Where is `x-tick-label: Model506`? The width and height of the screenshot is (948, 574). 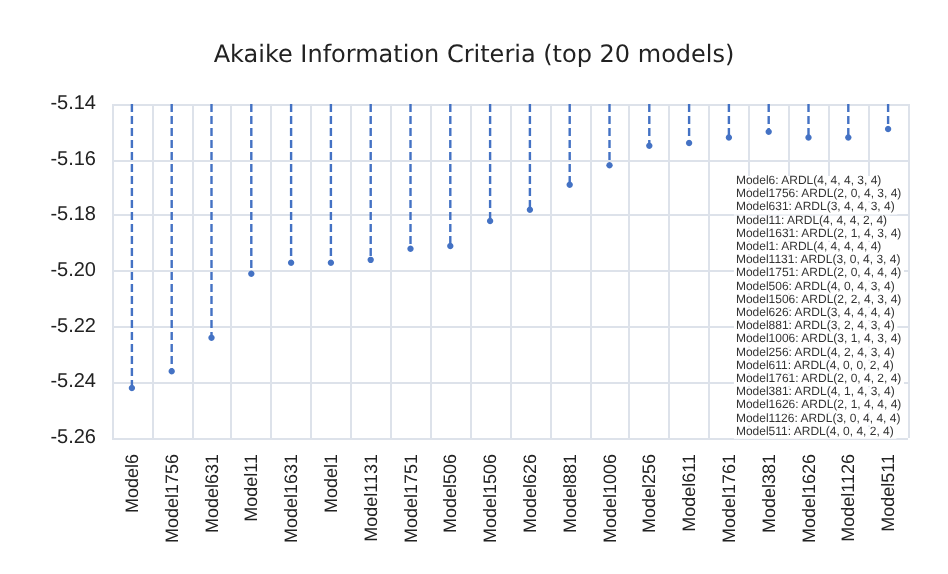
x-tick-label: Model506 is located at coordinates (450, 494).